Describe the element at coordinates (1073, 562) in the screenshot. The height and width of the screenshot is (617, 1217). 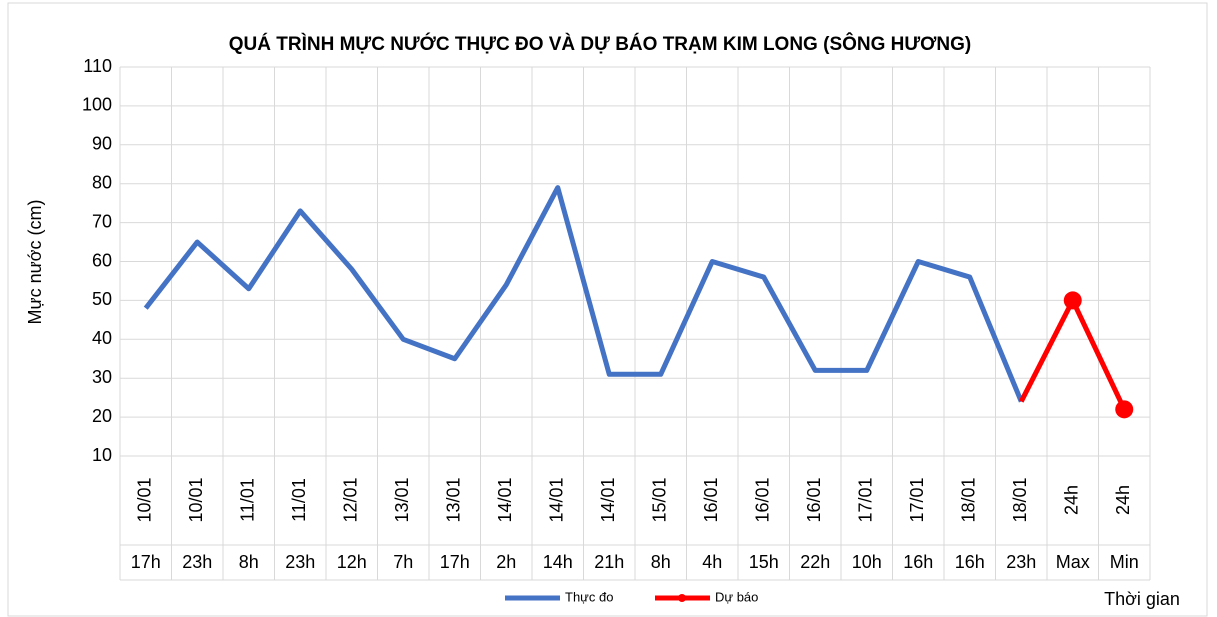
I see `x-time-label: Max` at that location.